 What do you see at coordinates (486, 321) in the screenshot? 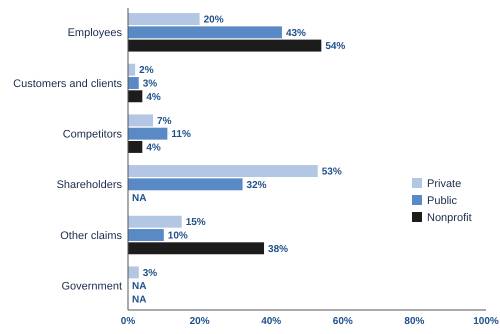
I see `x-tick-label: 100%` at bounding box center [486, 321].